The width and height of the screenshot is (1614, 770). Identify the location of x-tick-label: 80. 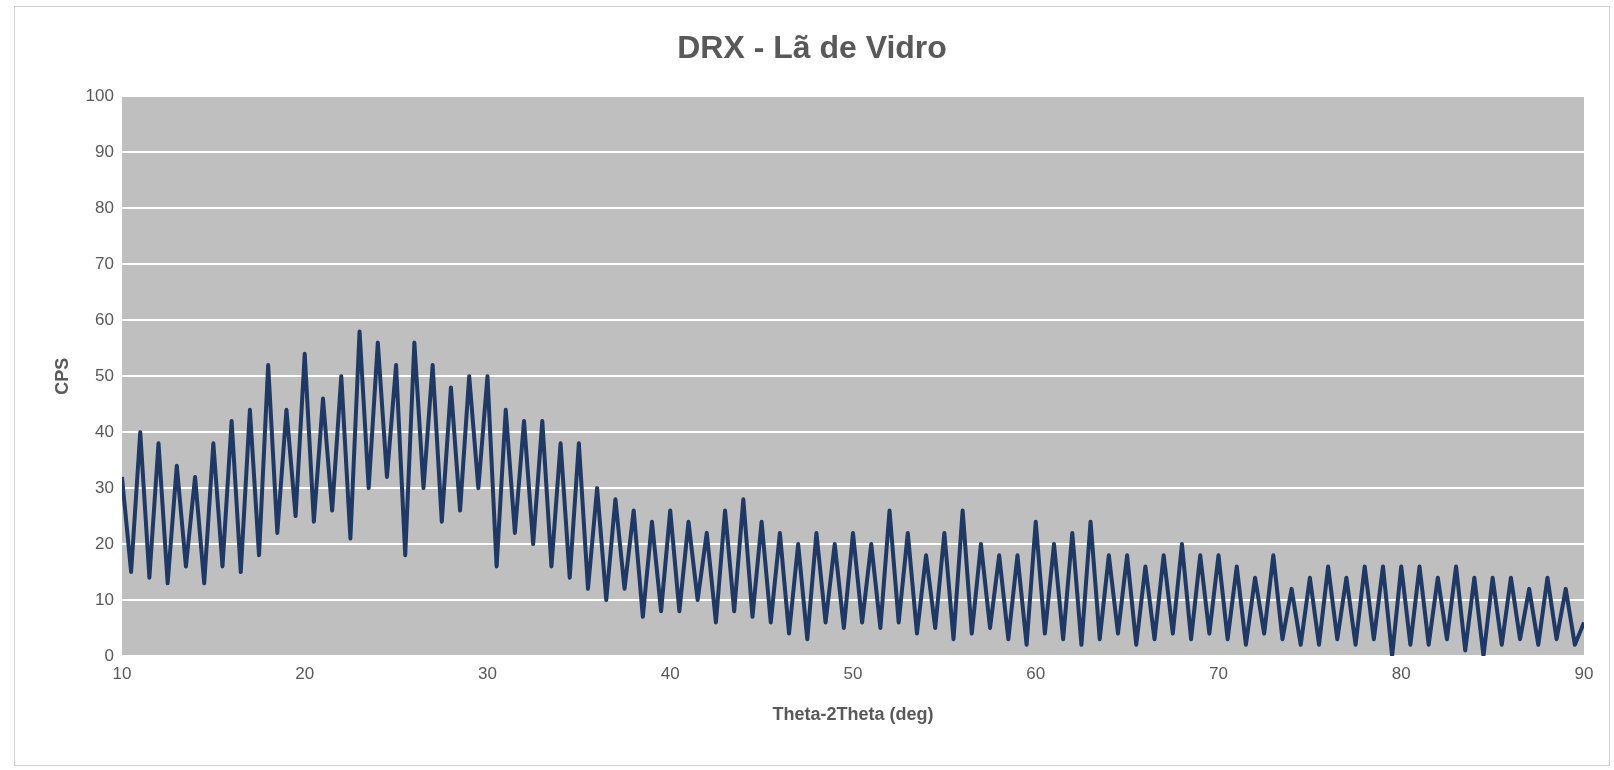
(1401, 673).